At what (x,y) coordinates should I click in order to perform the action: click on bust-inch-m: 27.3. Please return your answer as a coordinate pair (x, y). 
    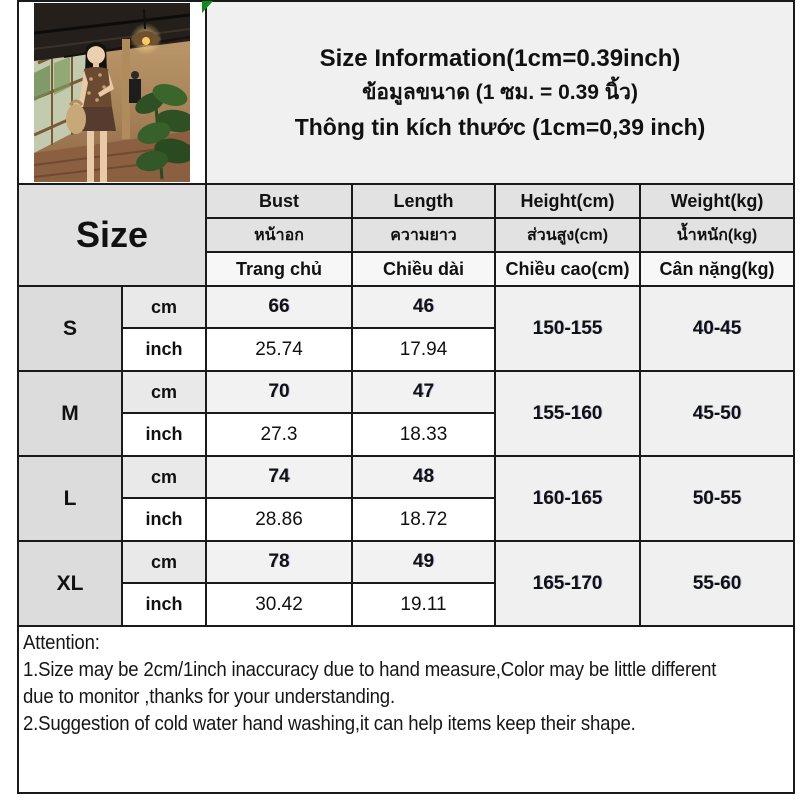
    Looking at the image, I should click on (279, 434).